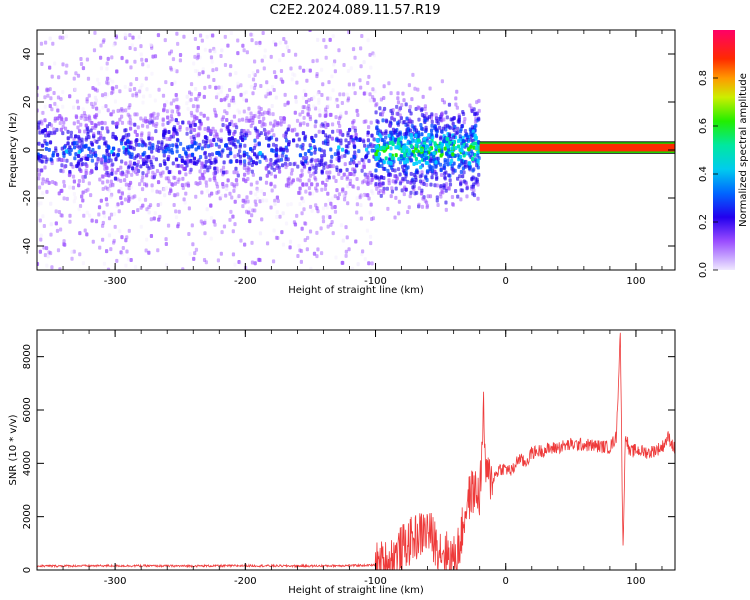  What do you see at coordinates (115, 281) in the screenshot?
I see `spectrogram-x-tick-label: -300` at bounding box center [115, 281].